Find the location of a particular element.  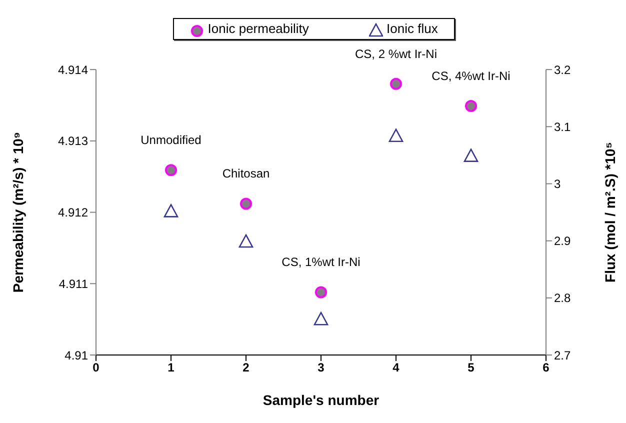

y-tick-label: 4.914 is located at coordinates (73, 69).